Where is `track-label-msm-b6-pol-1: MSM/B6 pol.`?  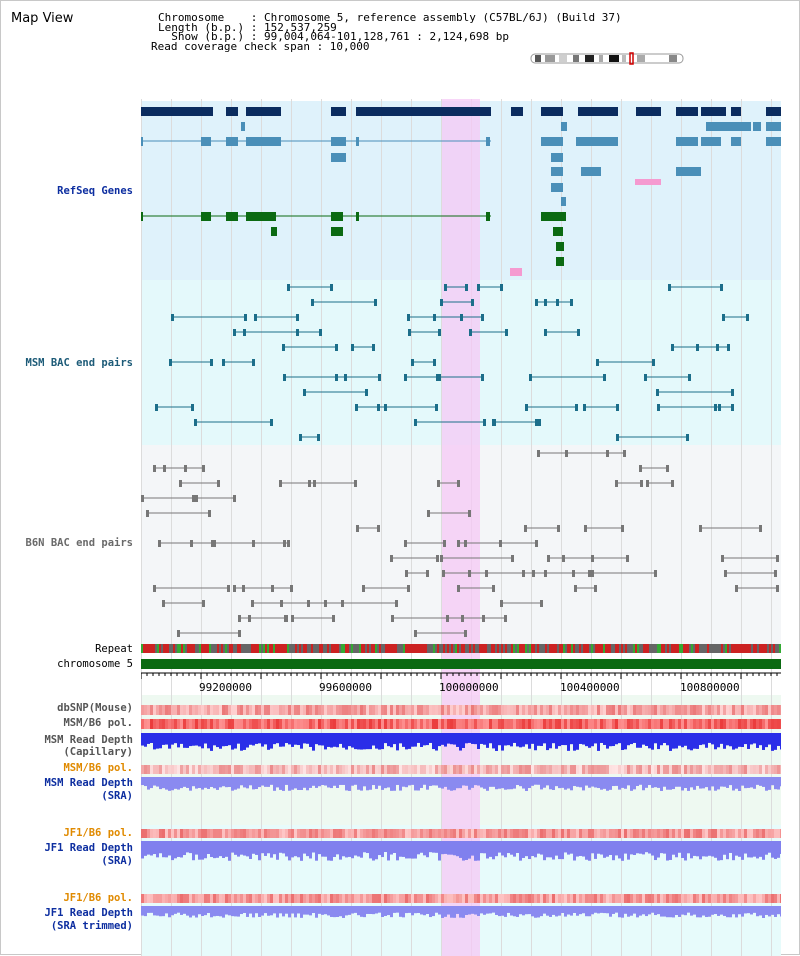
track-label-msm-b6-pol-1: MSM/B6 pol. is located at coordinates (98, 723).